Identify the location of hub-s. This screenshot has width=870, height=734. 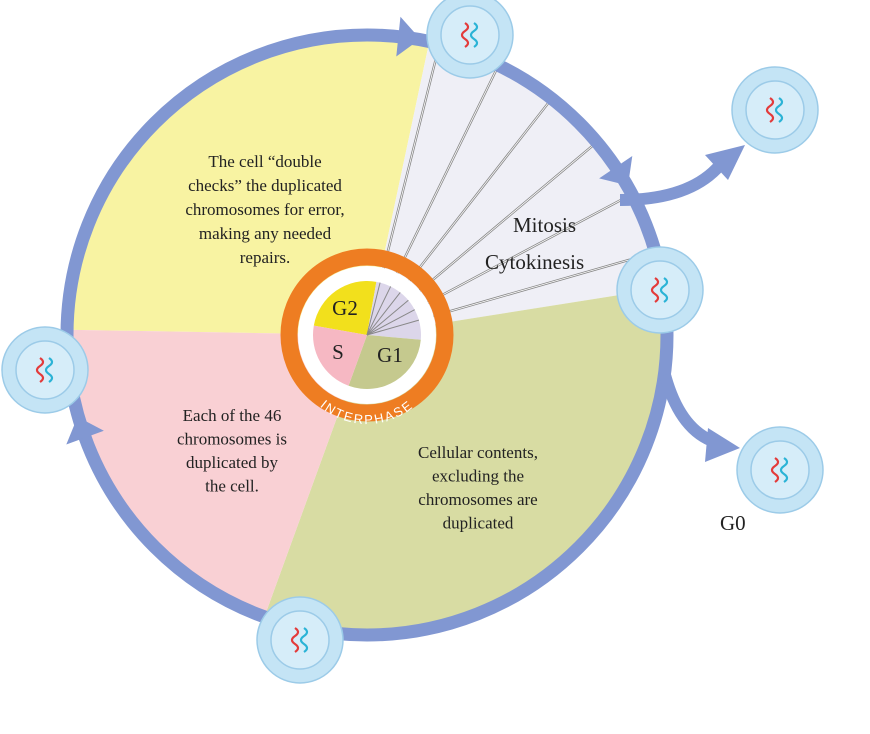
(340, 355).